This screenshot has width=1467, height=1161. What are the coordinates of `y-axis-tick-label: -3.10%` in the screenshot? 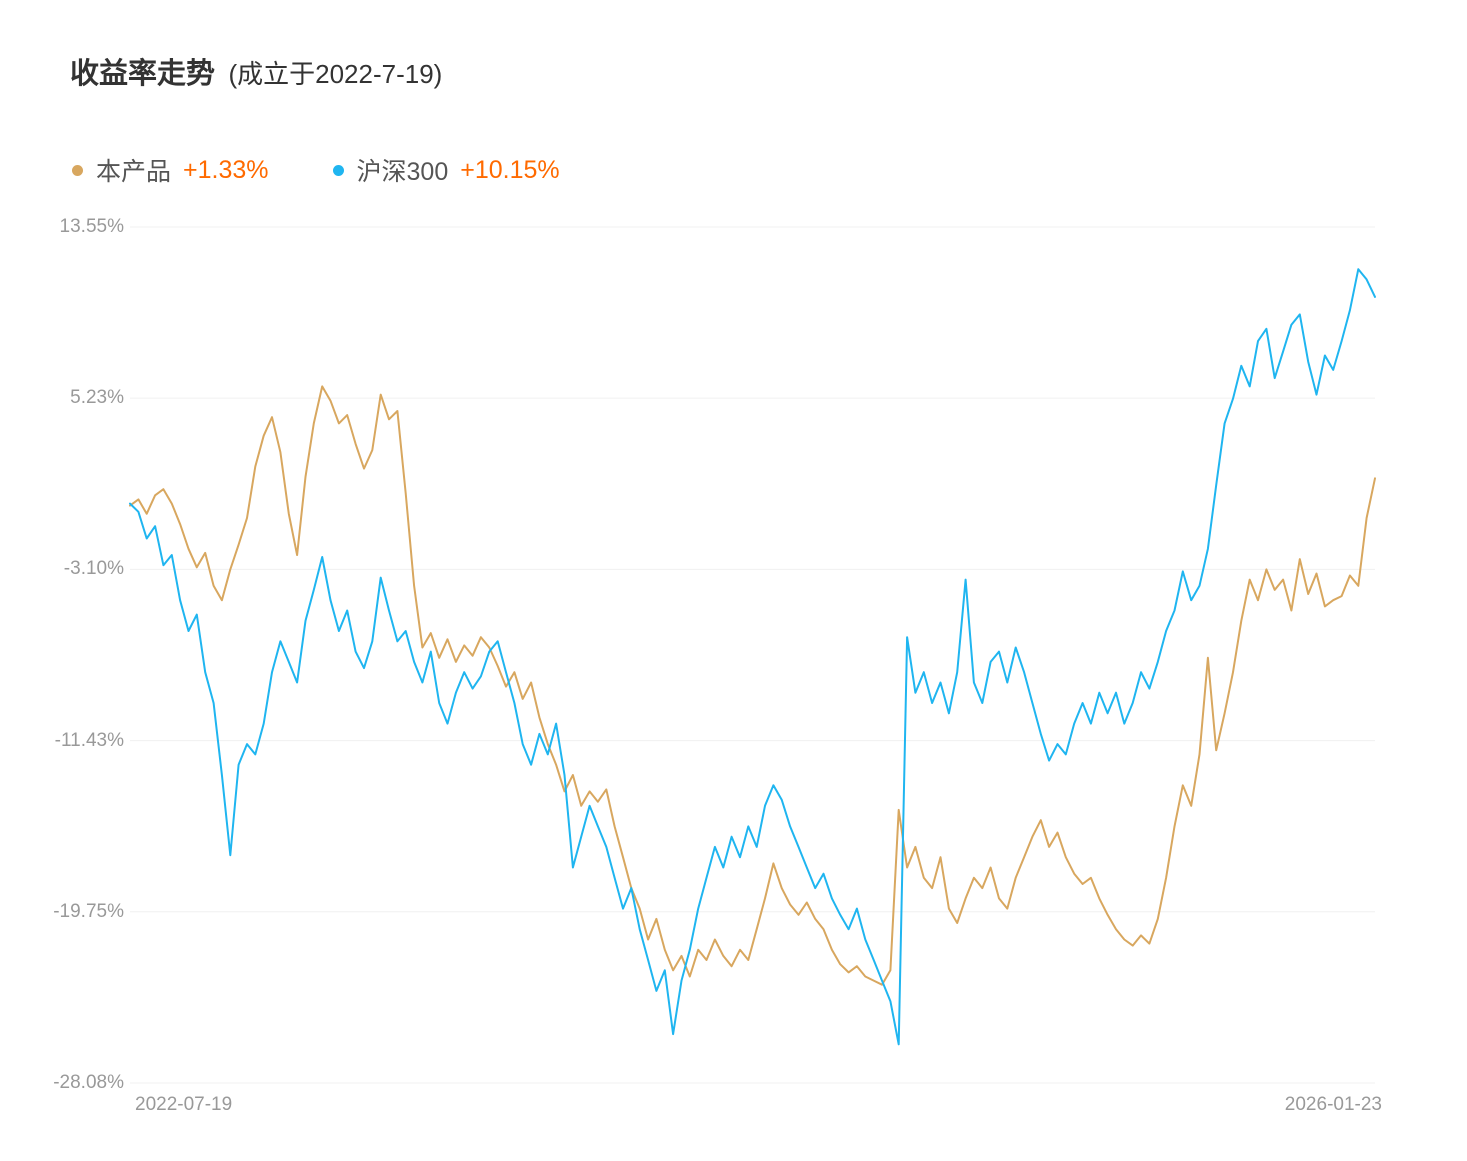 It's located at (93, 569).